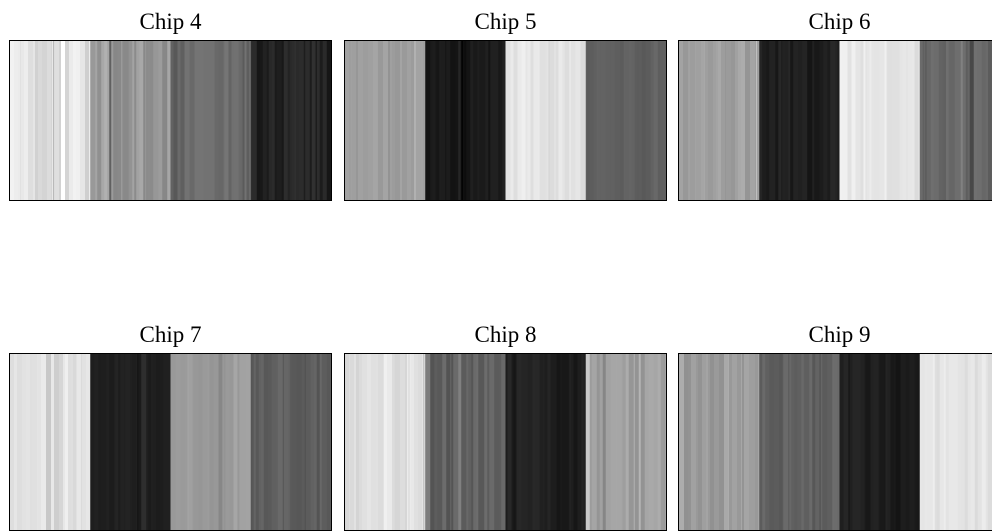 The height and width of the screenshot is (531, 992). Describe the element at coordinates (170, 21) in the screenshot. I see `panel-title: Chip 4` at that location.